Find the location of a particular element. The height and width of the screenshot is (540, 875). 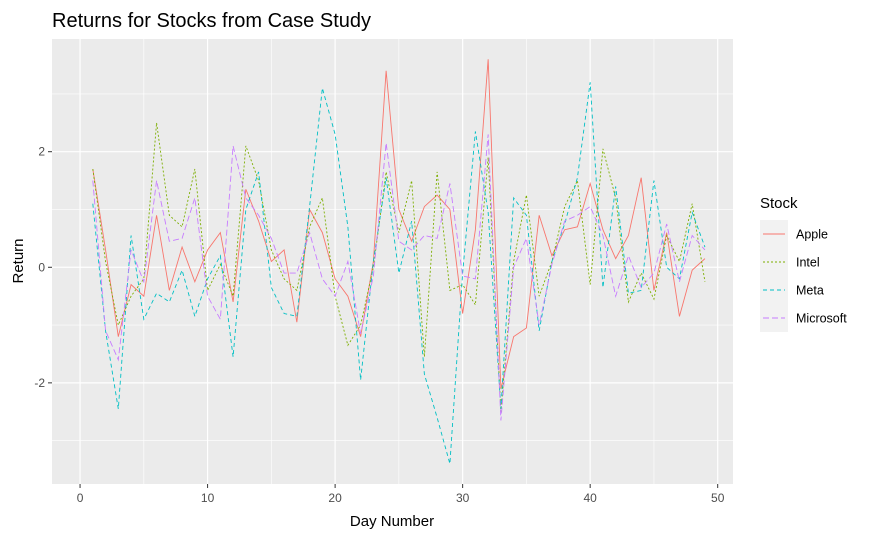

x-tick-label: 10 is located at coordinates (208, 498).